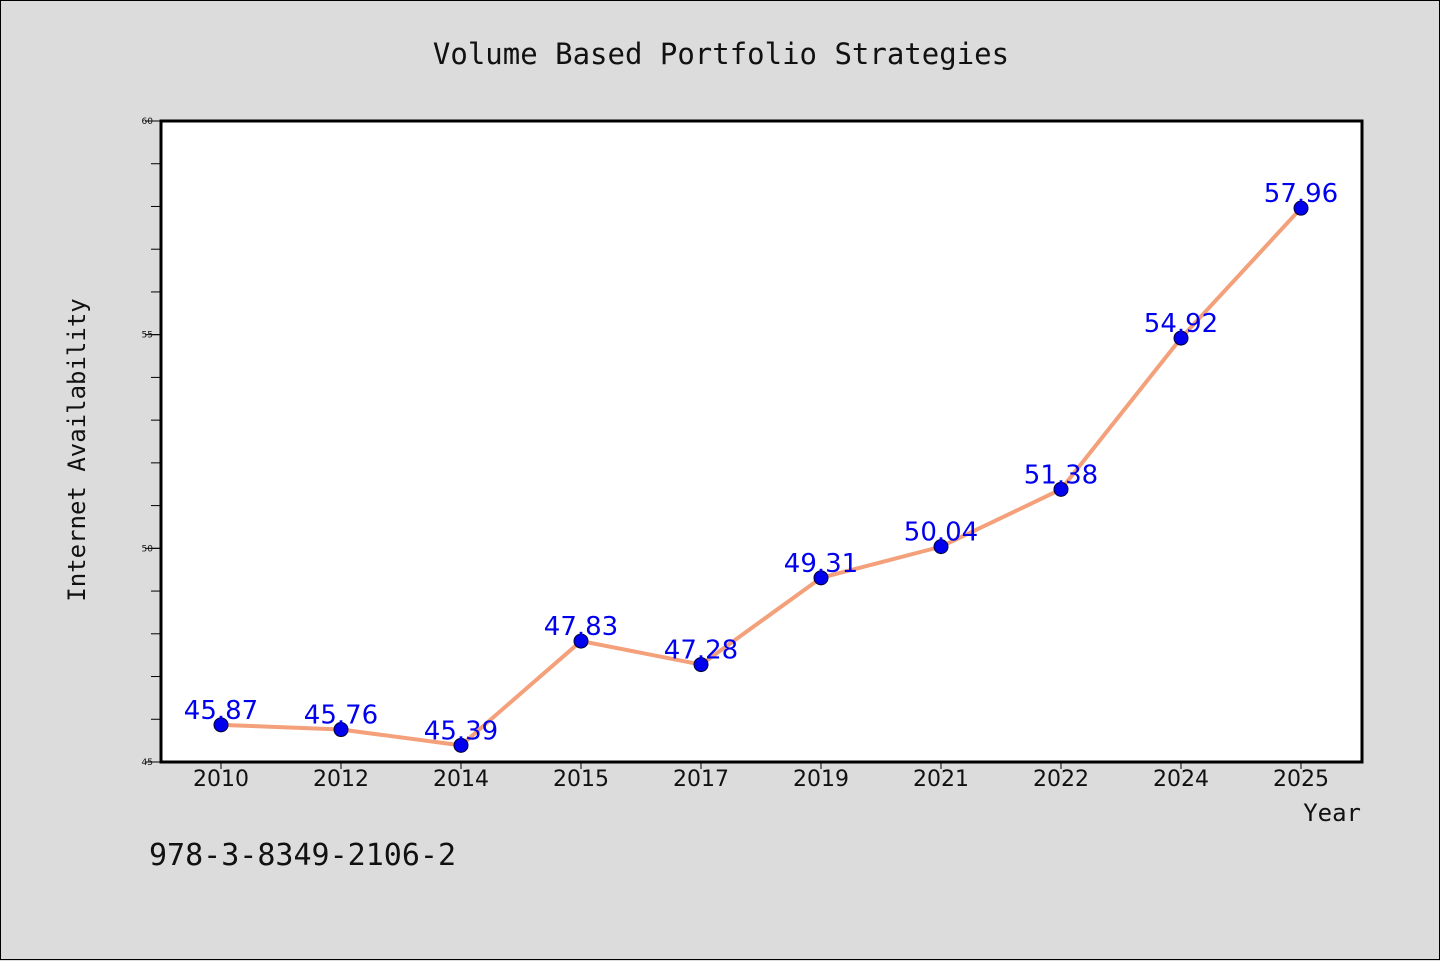 The image size is (1440, 961). Describe the element at coordinates (941, 779) in the screenshot. I see `x-tick-label: 2021` at that location.